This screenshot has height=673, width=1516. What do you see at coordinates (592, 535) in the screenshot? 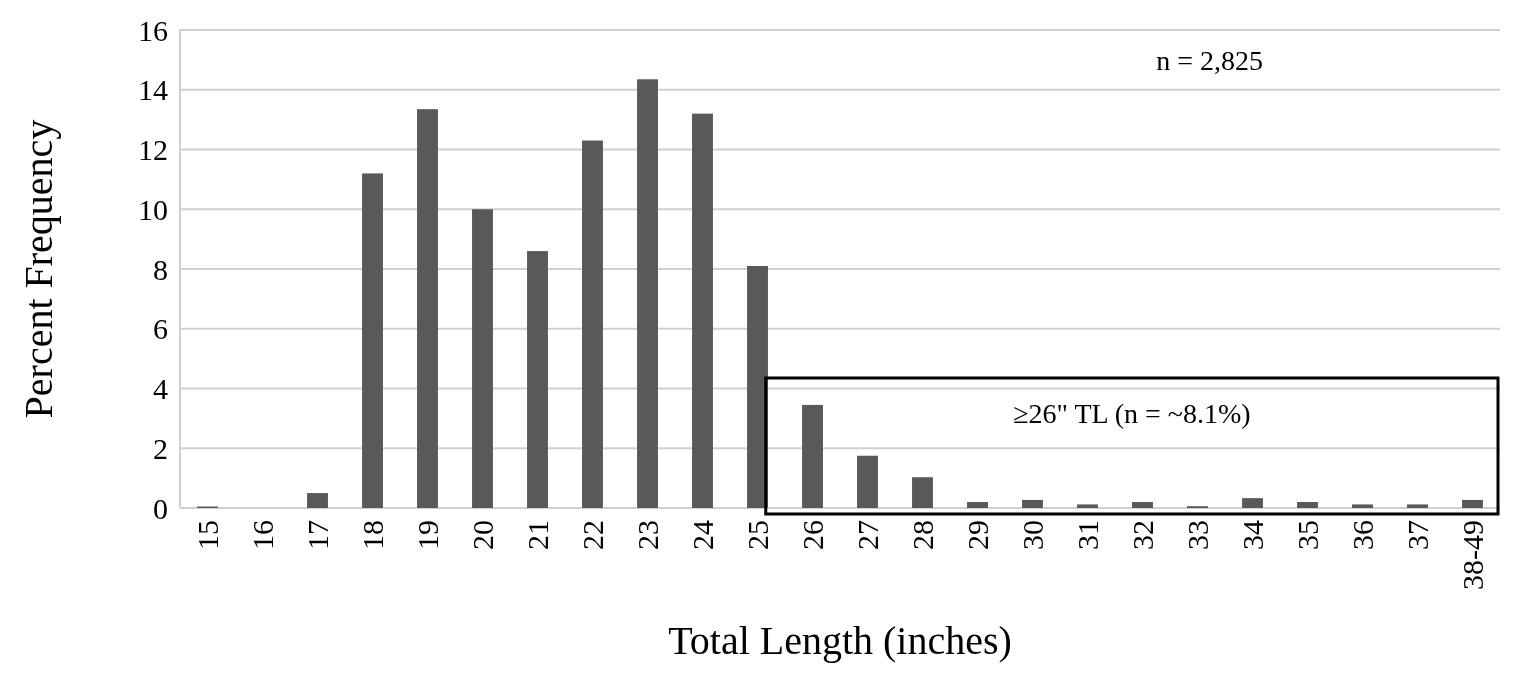
I see `x-tick-label: 22` at bounding box center [592, 535].